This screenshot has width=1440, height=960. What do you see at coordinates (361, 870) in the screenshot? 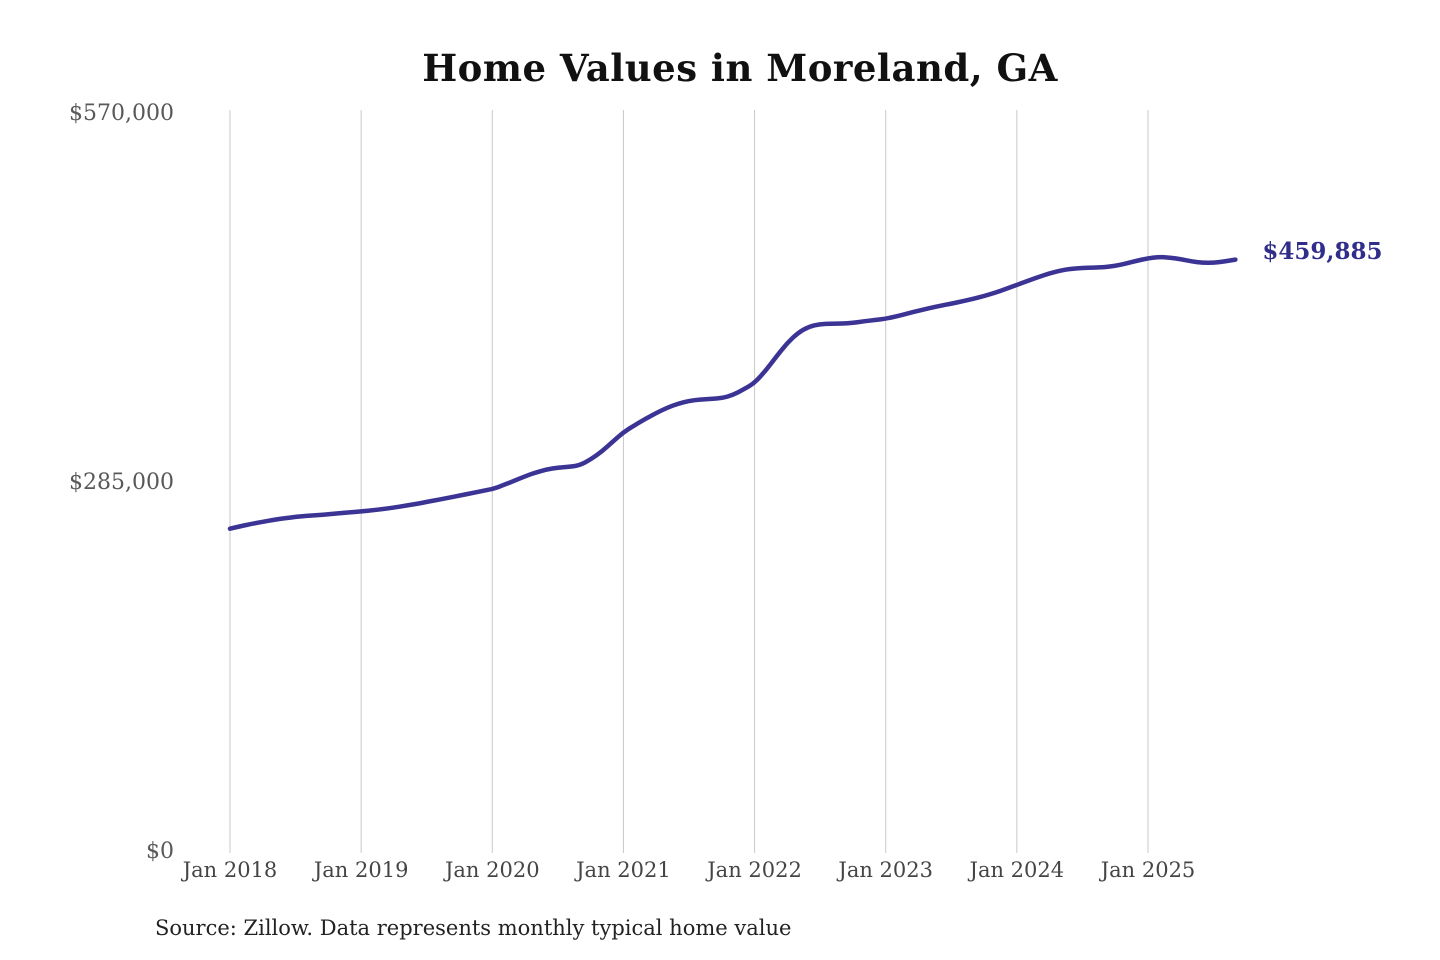
I see `x-tick-label: Jan 2019` at bounding box center [361, 870].